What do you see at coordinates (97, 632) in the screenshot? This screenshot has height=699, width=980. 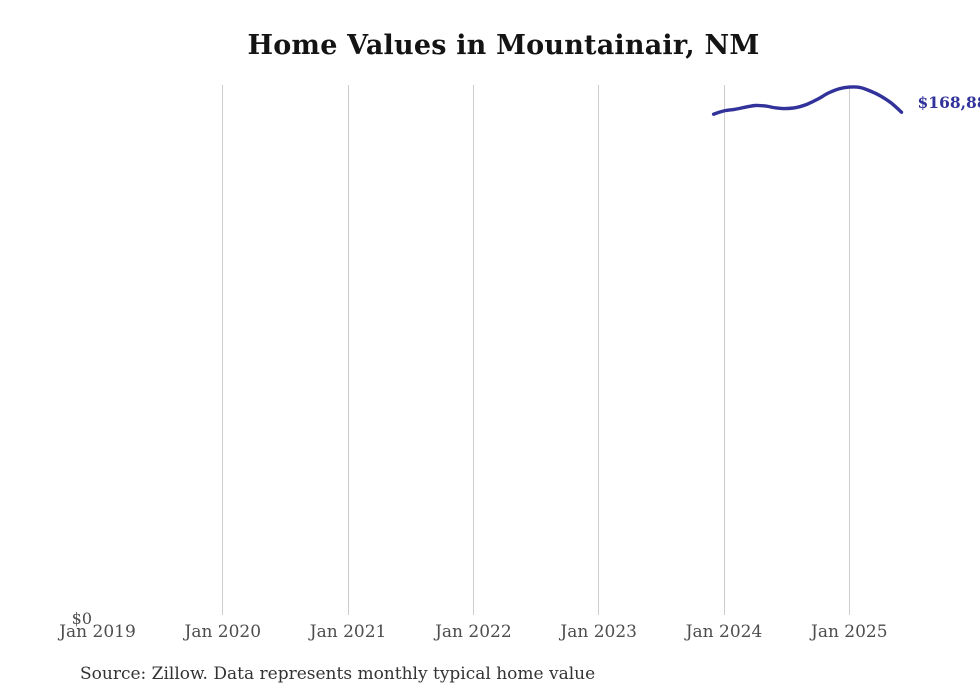 I see `x-tick-label: Jan 2019` at bounding box center [97, 632].